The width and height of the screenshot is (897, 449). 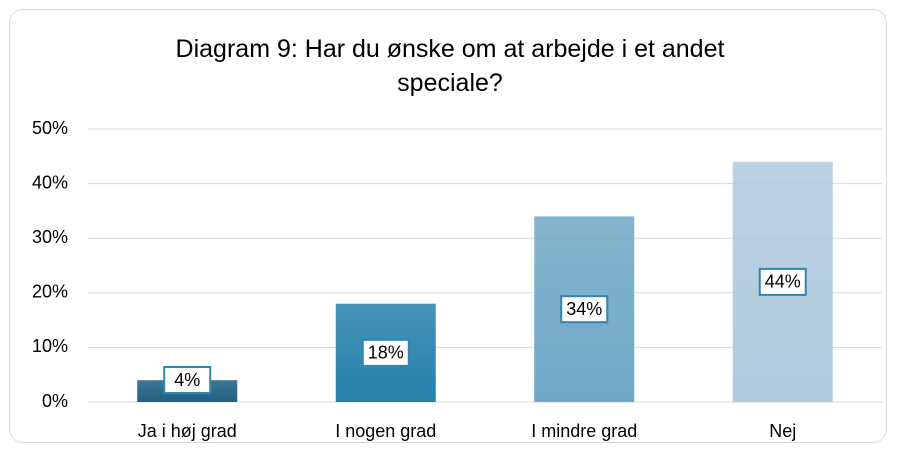 I want to click on value-label: 18%, so click(x=386, y=353).